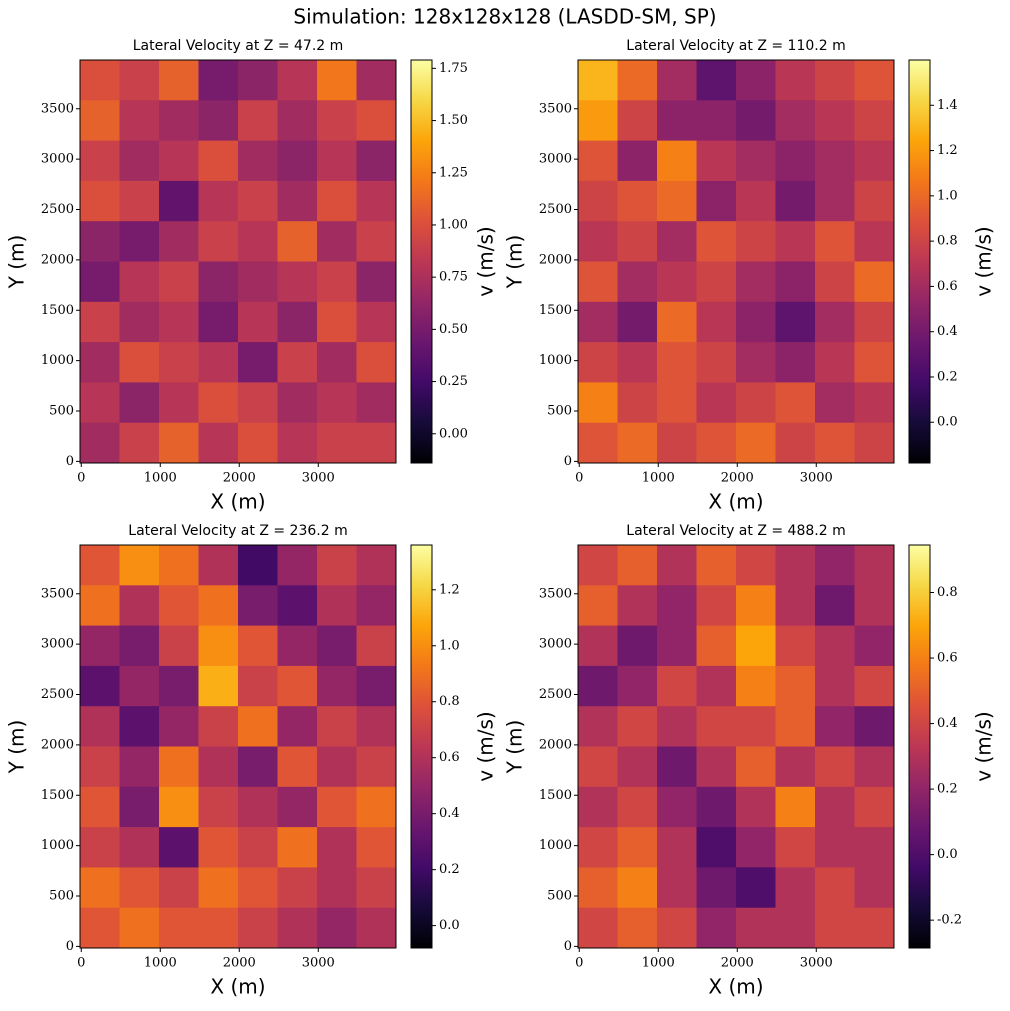 Image resolution: width=1010 pixels, height=1011 pixels. What do you see at coordinates (735, 987) in the screenshot?
I see `x-axis-label: X (m)` at bounding box center [735, 987].